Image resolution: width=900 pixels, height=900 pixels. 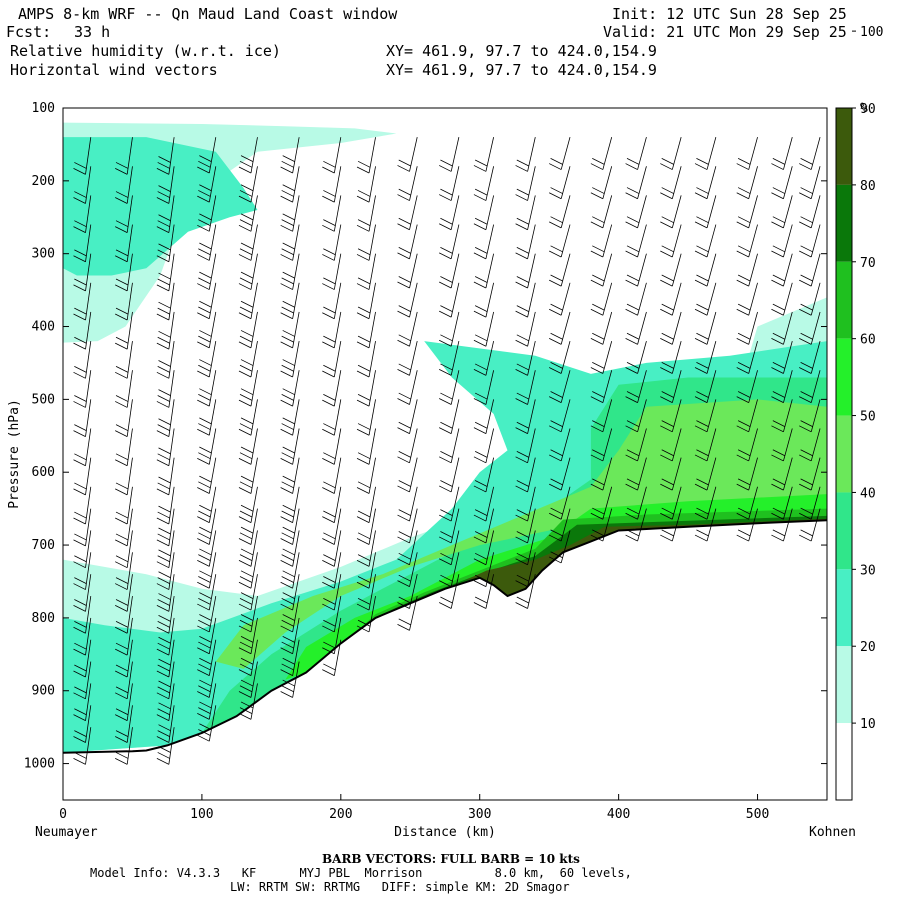 What do you see at coordinates (521, 70) in the screenshot?
I see `field2-xy: XY= 461.9, 97.7 to 424.0,154.9` at bounding box center [521, 70].